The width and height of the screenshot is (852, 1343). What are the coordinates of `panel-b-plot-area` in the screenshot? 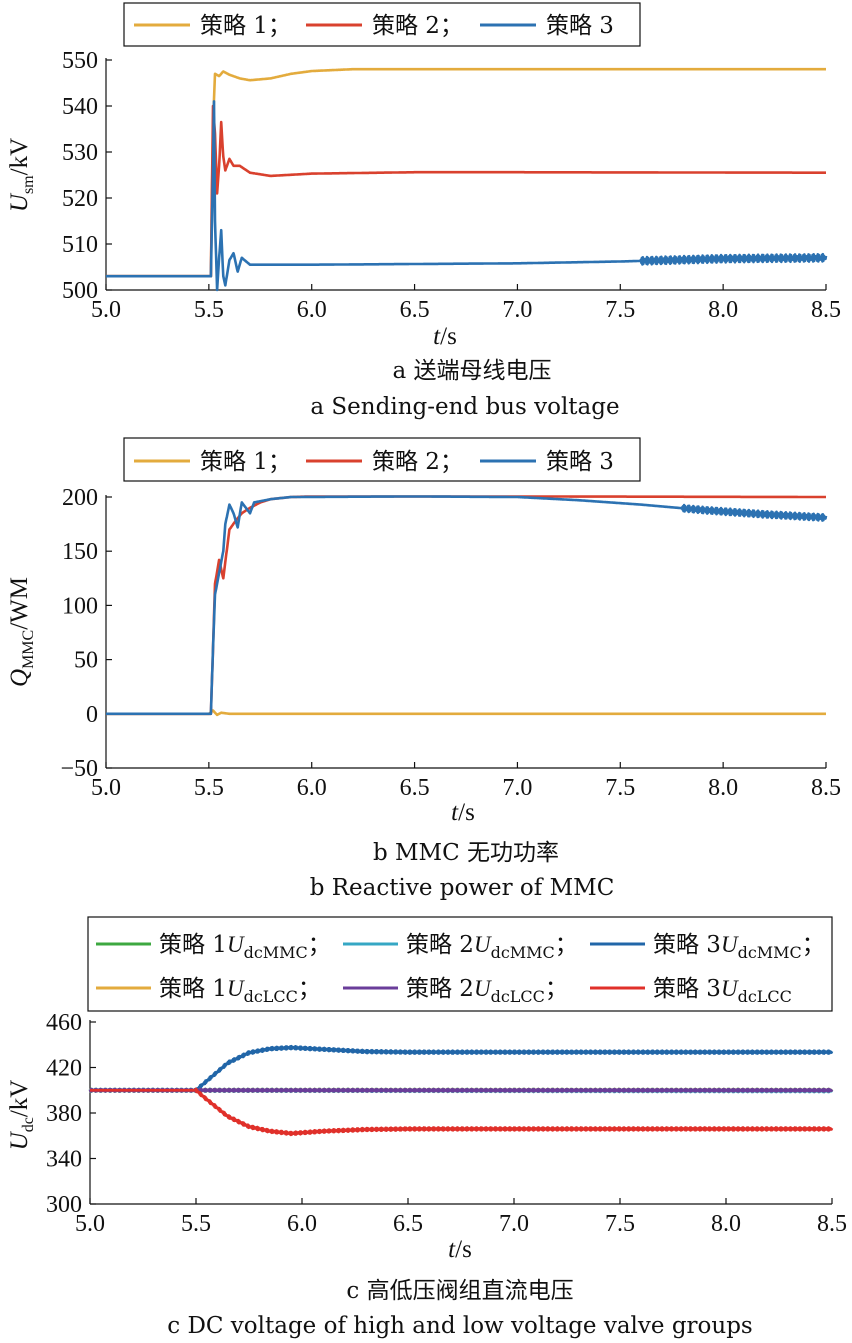 It's located at (466, 606).